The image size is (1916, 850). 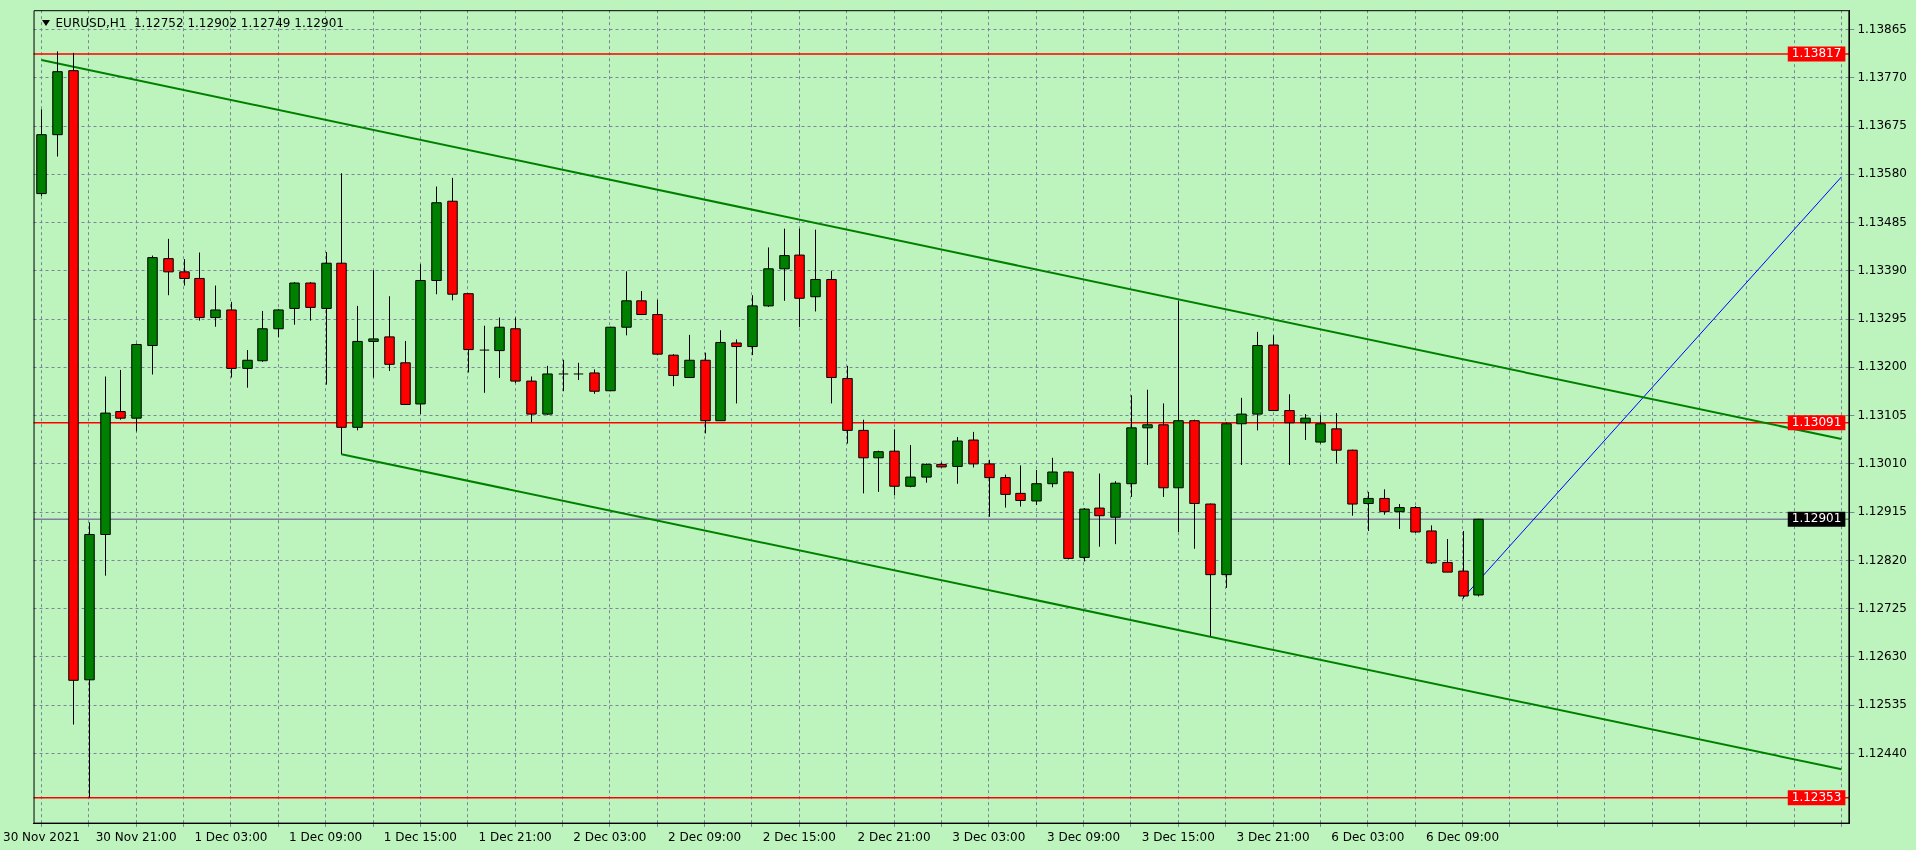 I want to click on x-tick-label: 2 Dec 09:00, so click(x=705, y=836).